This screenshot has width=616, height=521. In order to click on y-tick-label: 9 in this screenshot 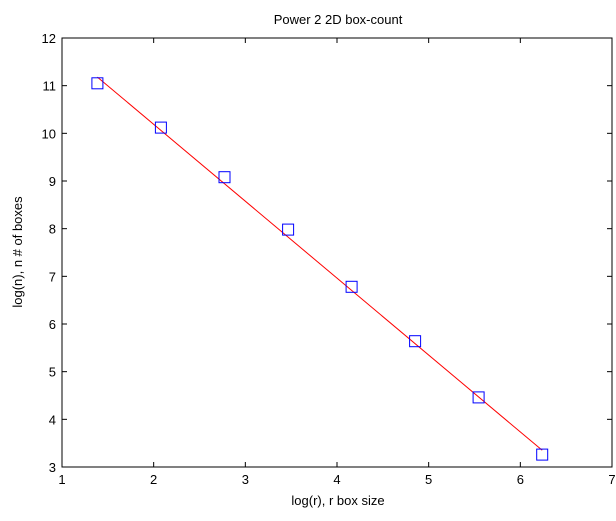, I will do `click(52, 181)`.